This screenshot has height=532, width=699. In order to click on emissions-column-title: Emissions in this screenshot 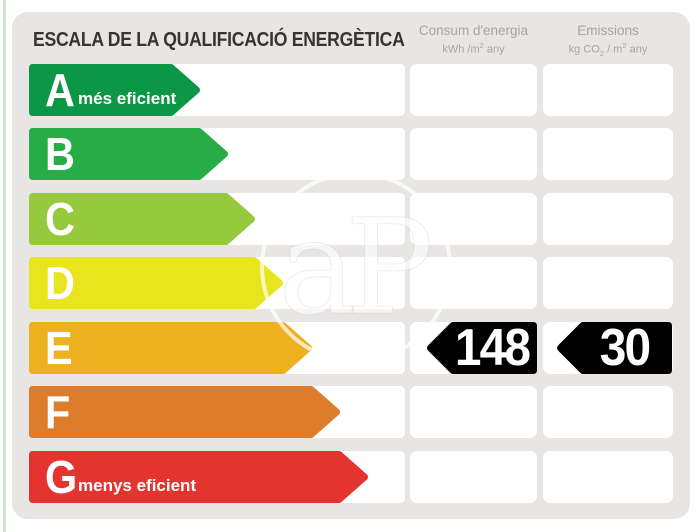, I will do `click(608, 30)`.